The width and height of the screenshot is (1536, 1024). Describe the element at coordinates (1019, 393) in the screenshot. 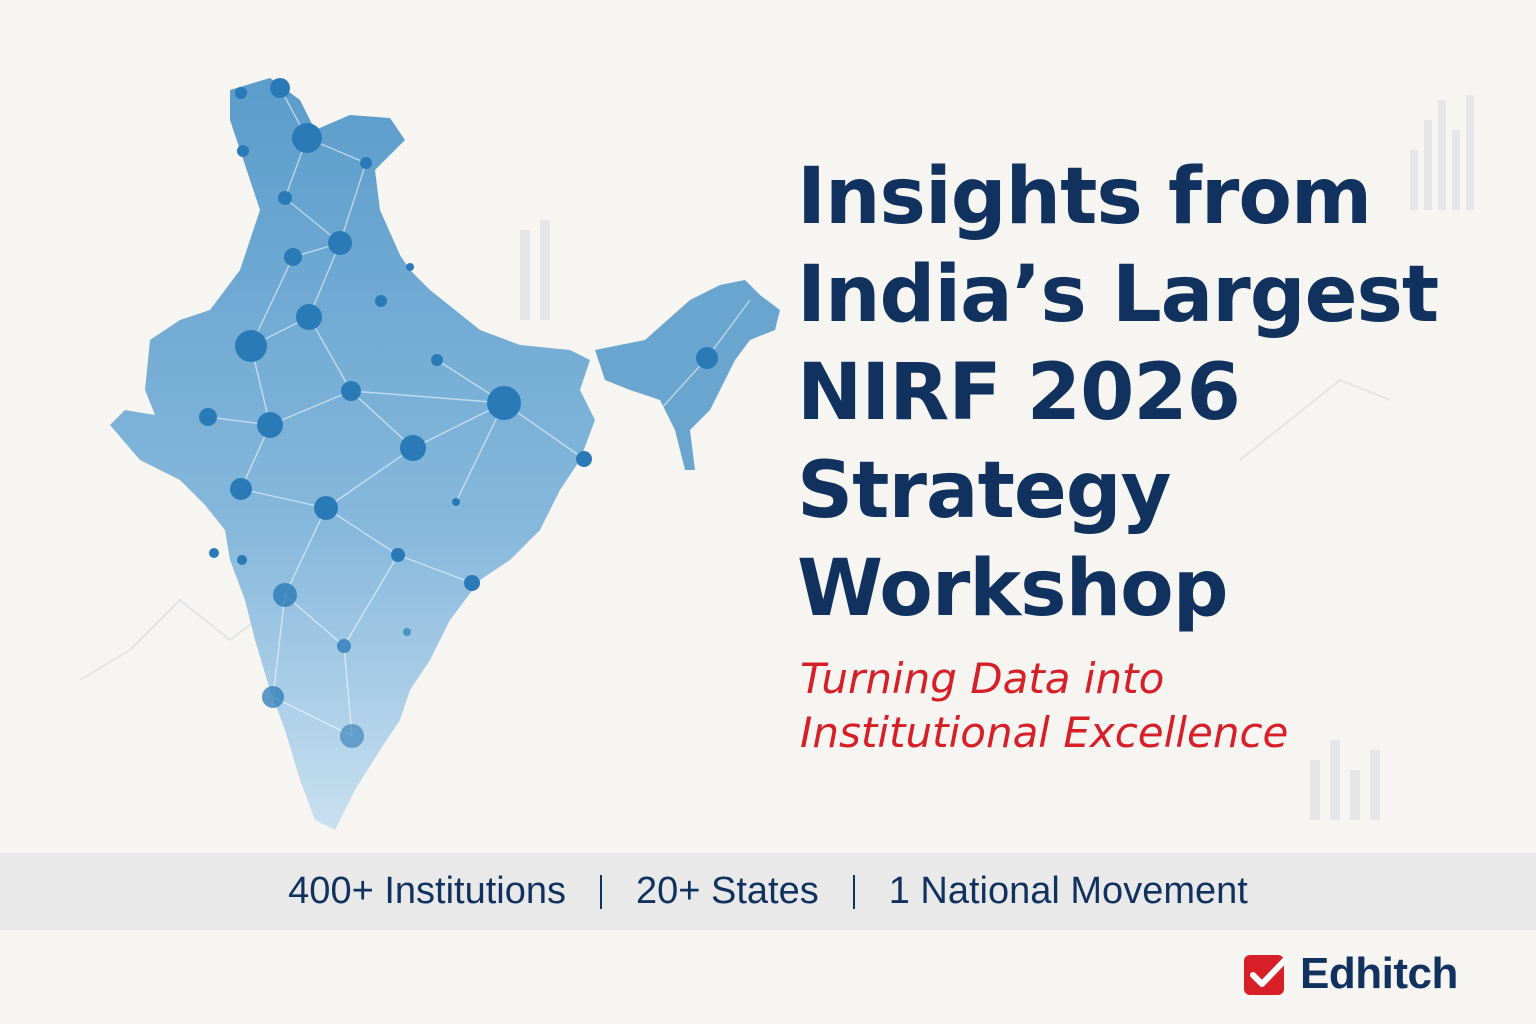

I see `headline-line-3: NIRF 2026` at that location.